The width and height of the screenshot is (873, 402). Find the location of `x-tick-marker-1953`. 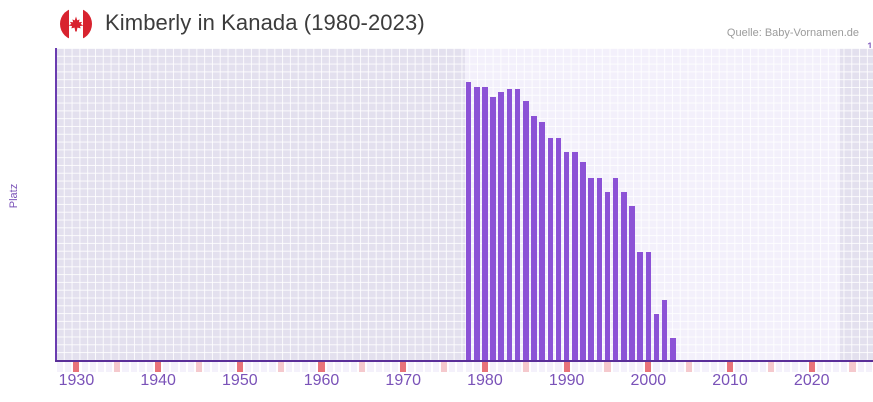

x-tick-marker-1953 is located at coordinates (264, 367).